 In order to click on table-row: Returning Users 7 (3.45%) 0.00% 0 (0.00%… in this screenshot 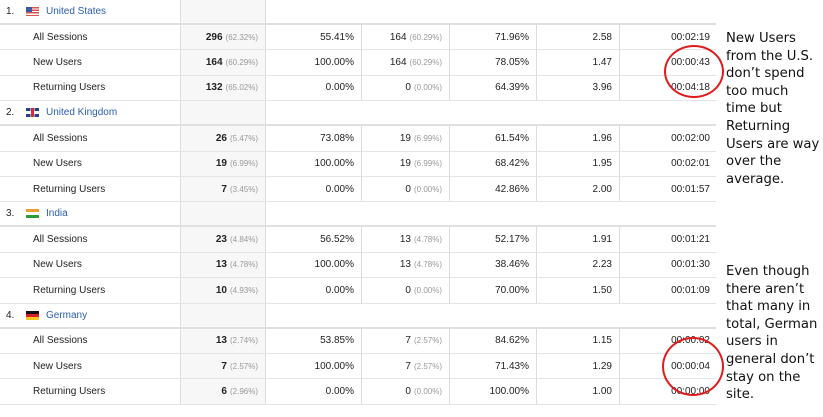, I will do `click(358, 189)`.